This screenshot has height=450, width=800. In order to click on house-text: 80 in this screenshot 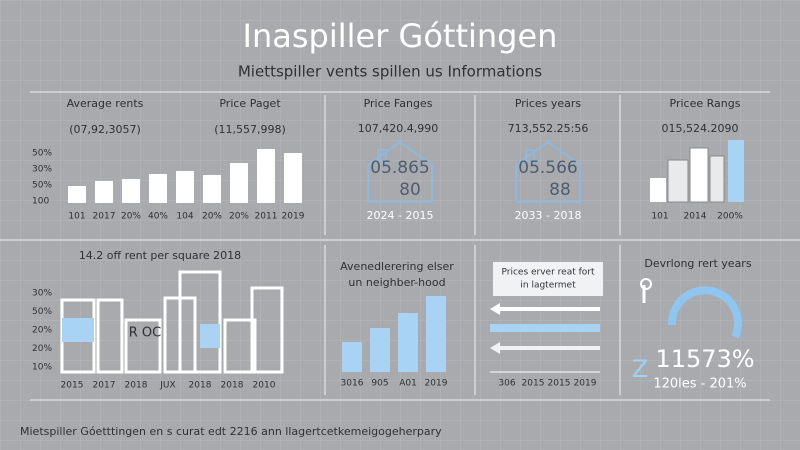, I will do `click(410, 190)`.